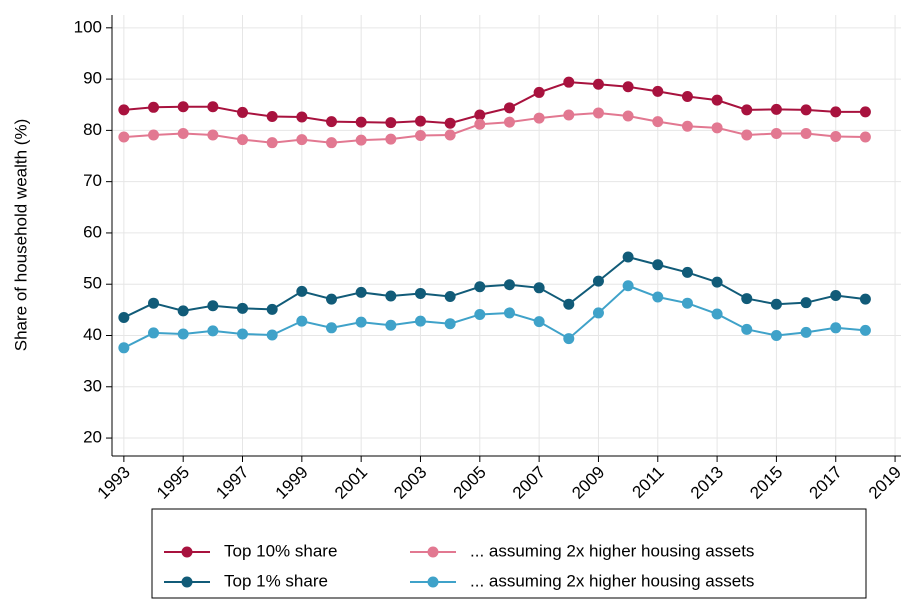 This screenshot has height=604, width=905. What do you see at coordinates (92, 437) in the screenshot?
I see `y-tick-label: 20` at bounding box center [92, 437].